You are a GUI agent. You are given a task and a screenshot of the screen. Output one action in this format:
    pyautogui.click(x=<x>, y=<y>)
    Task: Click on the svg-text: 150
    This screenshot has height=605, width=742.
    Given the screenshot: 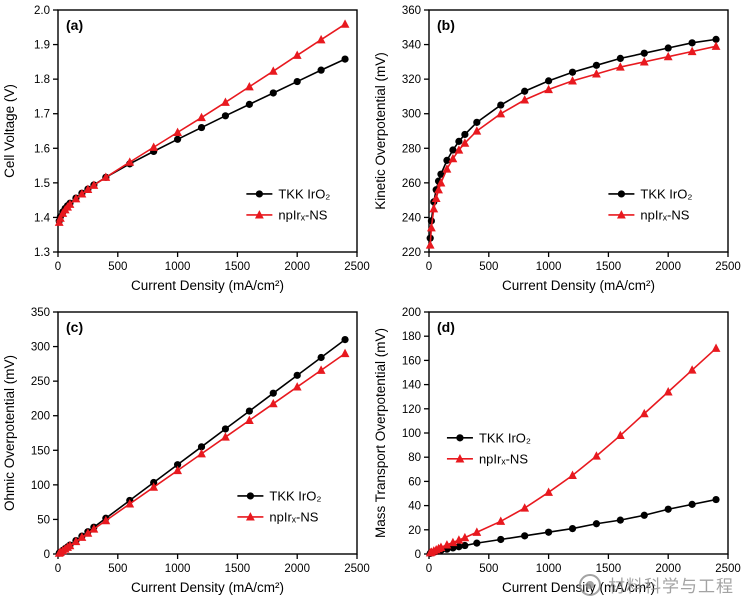 What is the action you would take?
    pyautogui.click(x=40, y=451)
    